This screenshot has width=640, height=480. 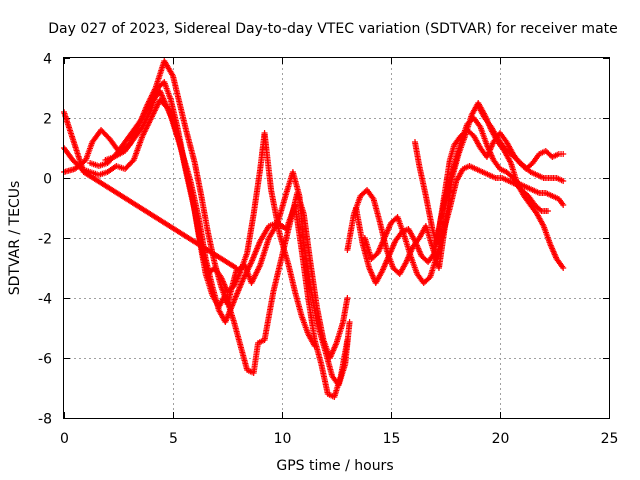 I want to click on y-tick-label: -4, so click(x=45, y=300).